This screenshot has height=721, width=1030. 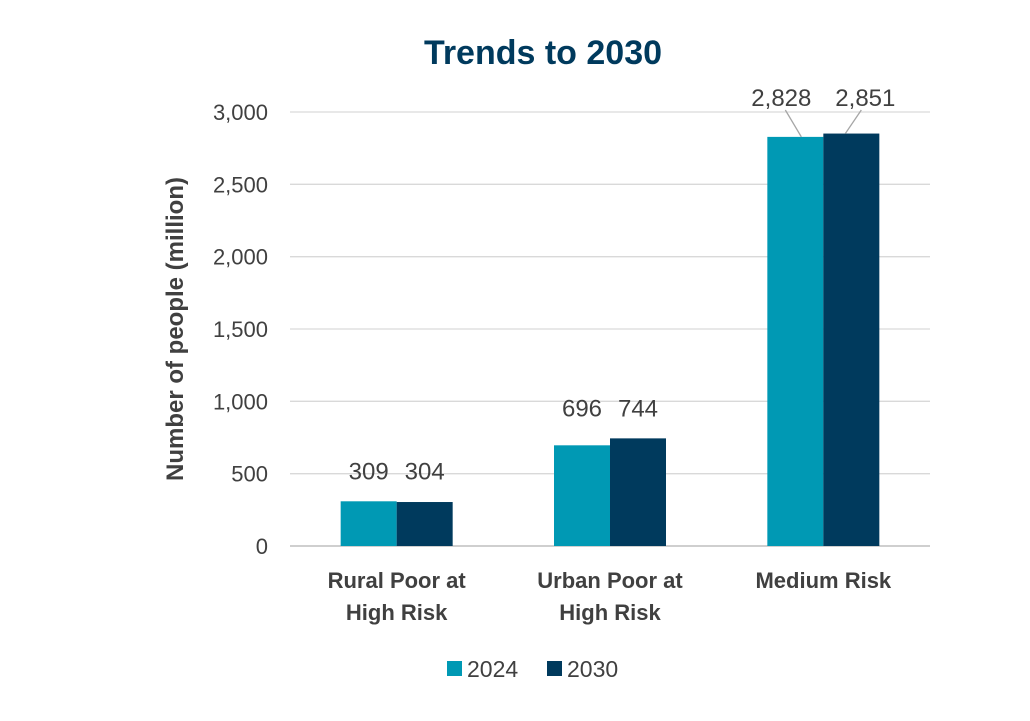 What do you see at coordinates (240, 184) in the screenshot?
I see `y-tick-label: 2,500` at bounding box center [240, 184].